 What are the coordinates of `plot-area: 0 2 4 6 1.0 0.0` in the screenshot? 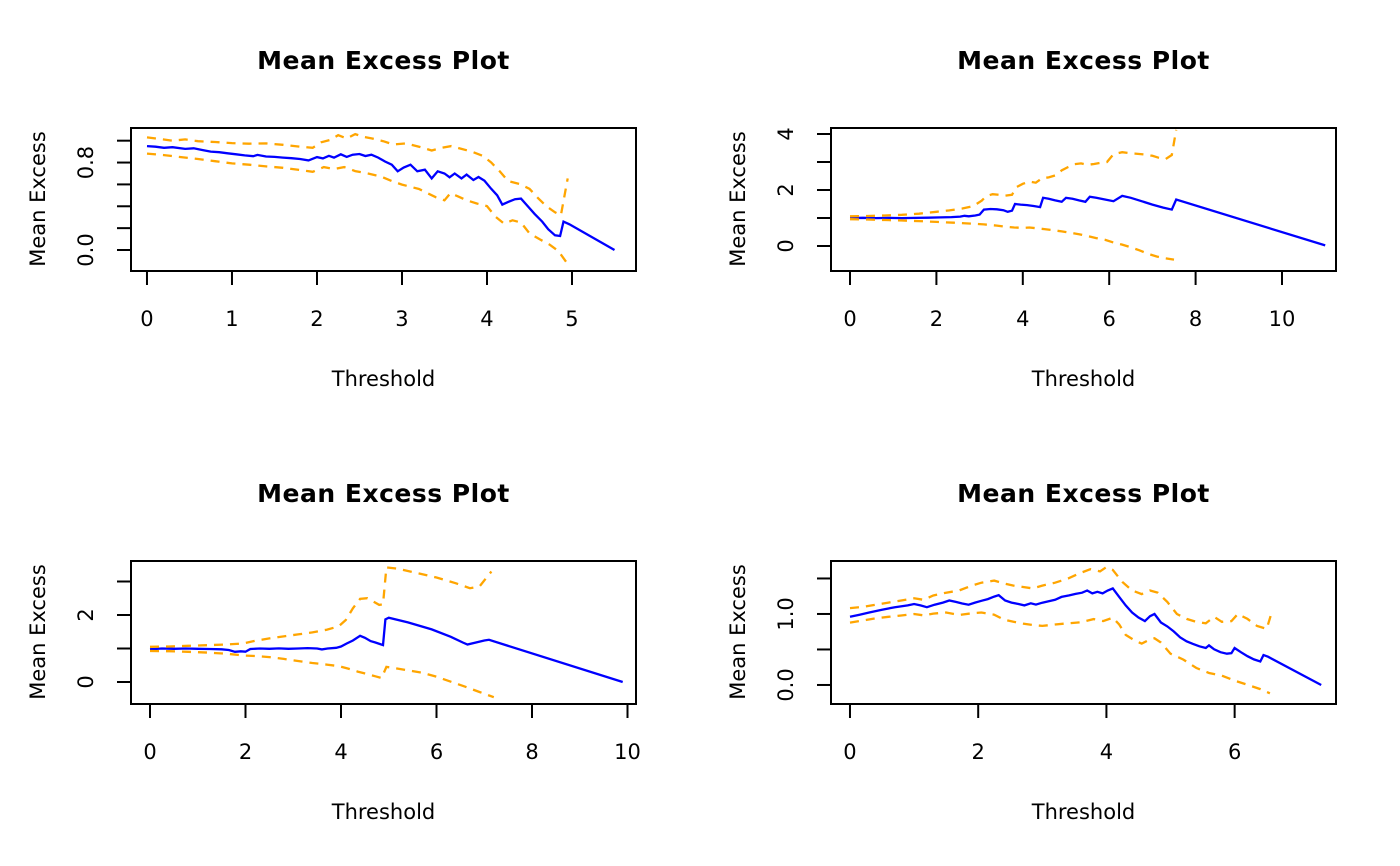 It's located at (1055, 662).